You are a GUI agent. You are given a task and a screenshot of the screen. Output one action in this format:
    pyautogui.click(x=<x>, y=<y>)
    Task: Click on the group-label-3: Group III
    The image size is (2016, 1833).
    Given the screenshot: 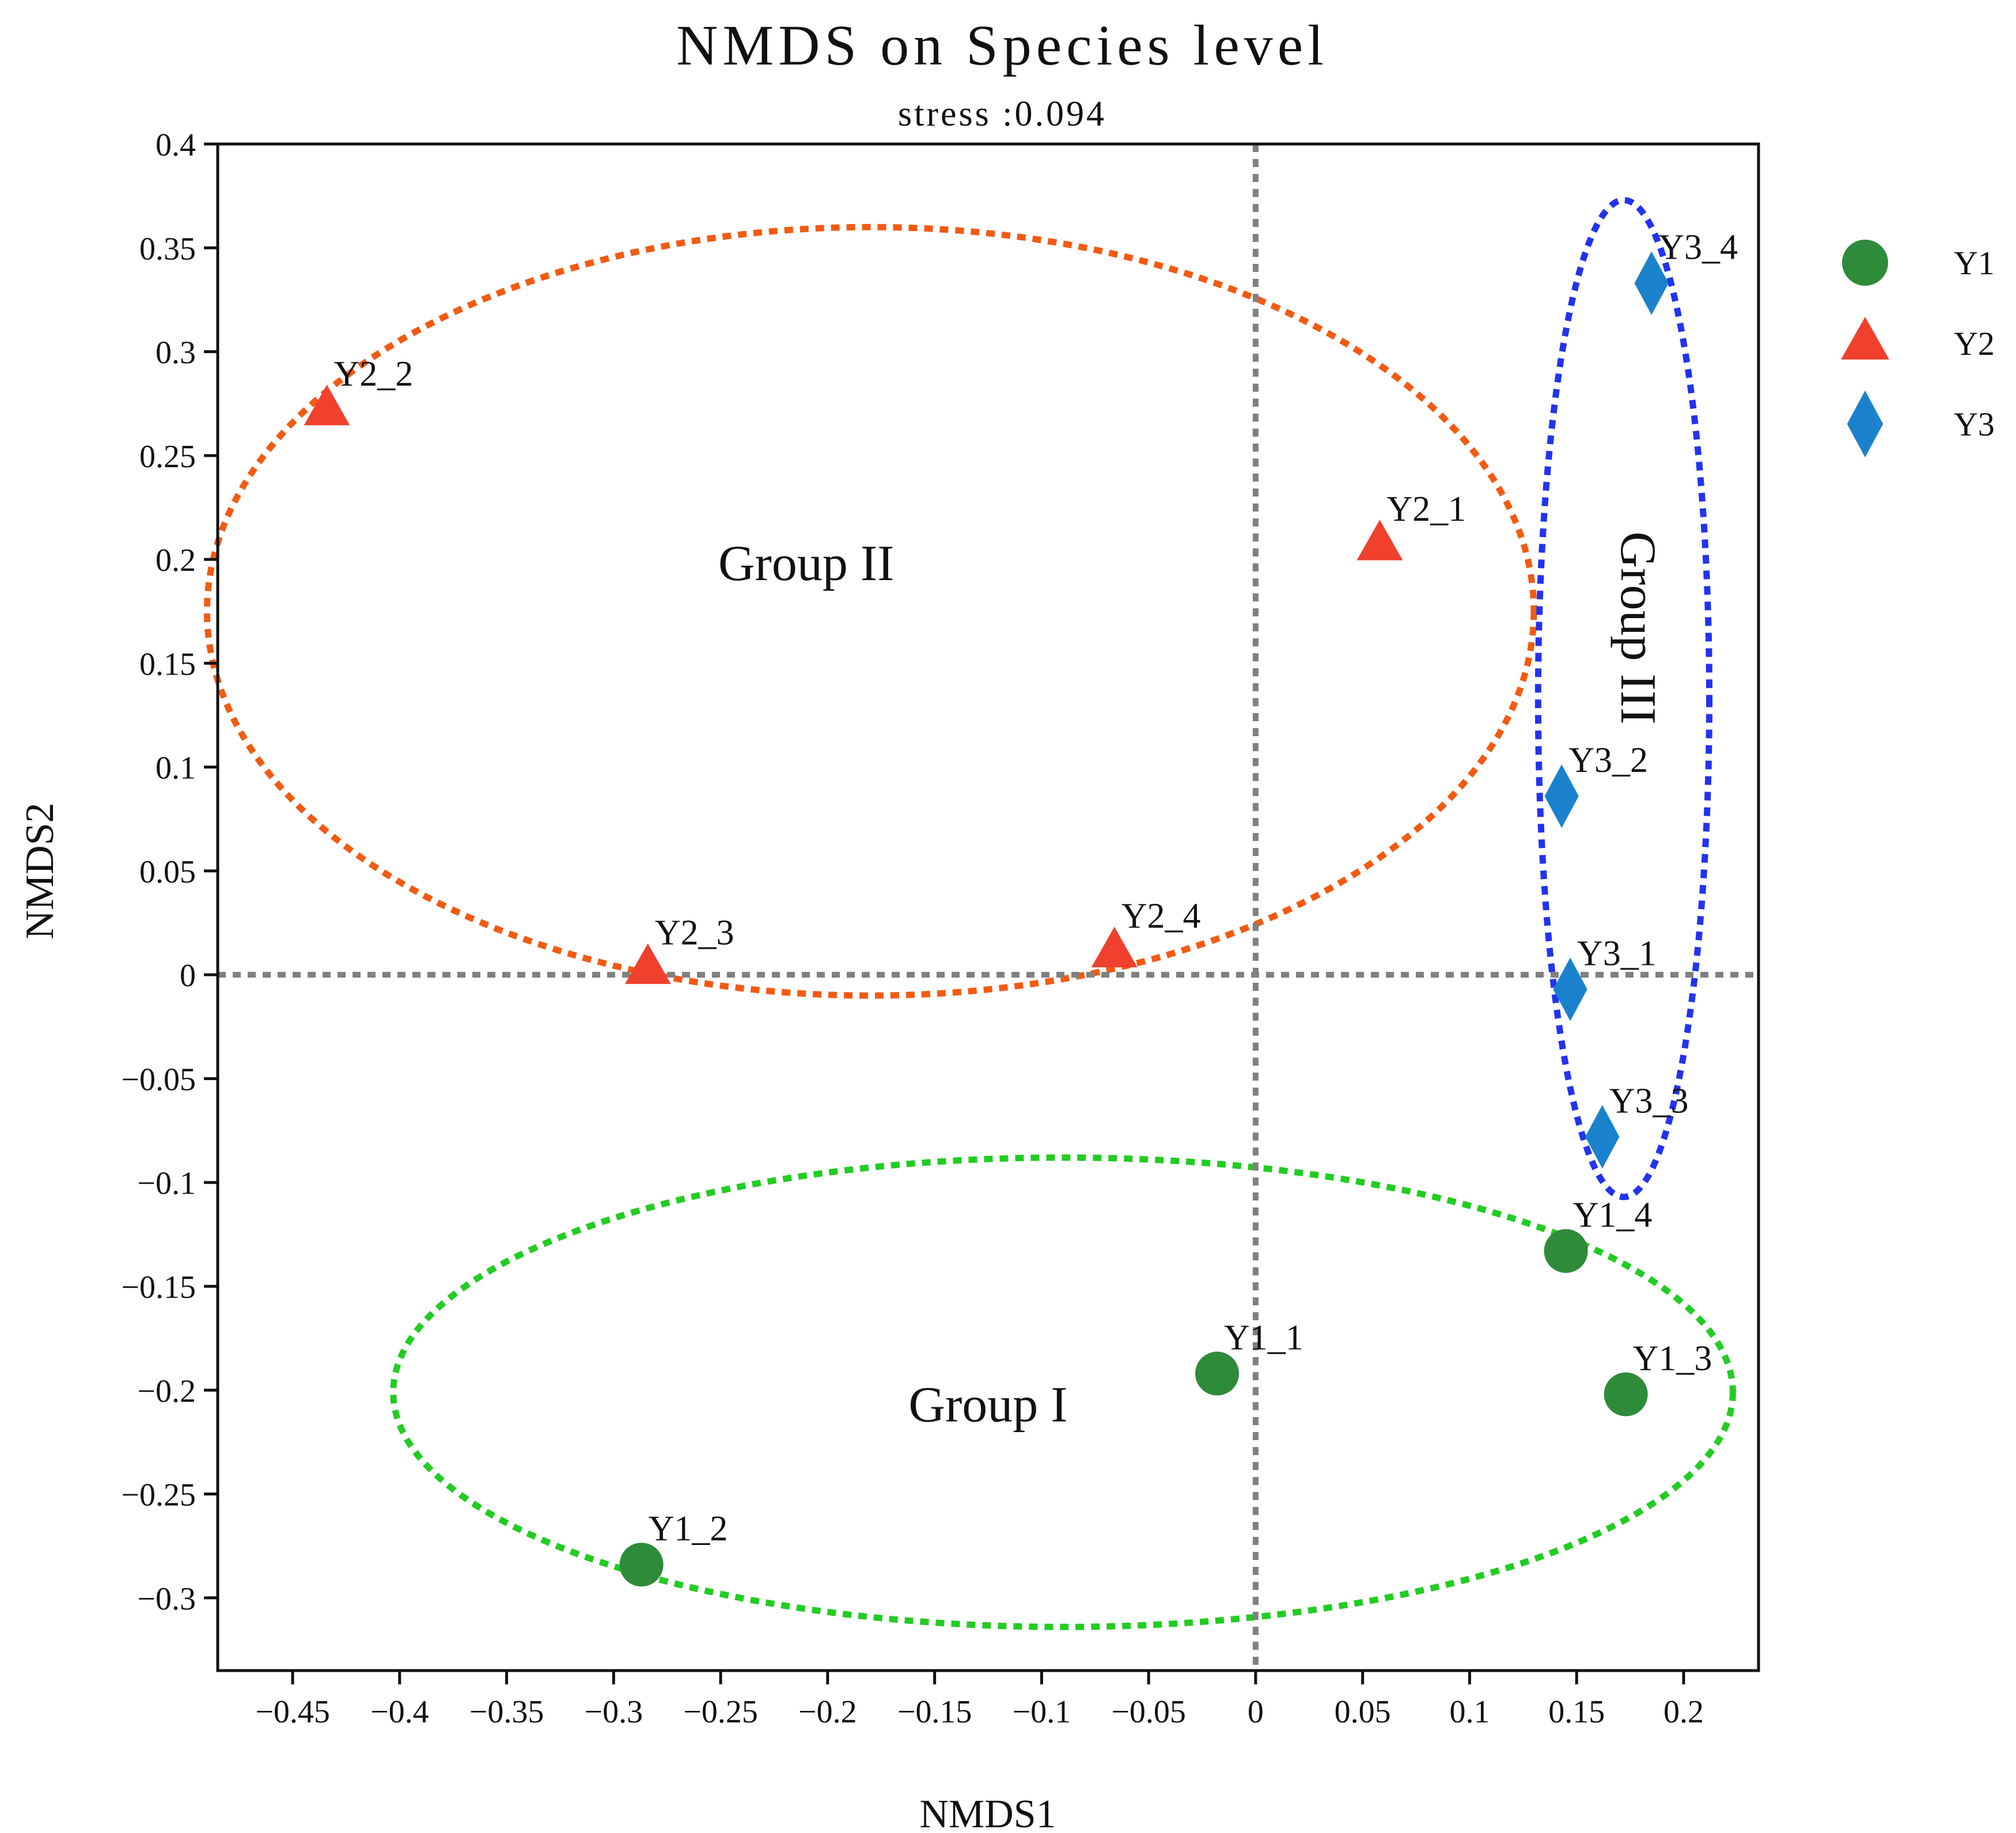 What is the action you would take?
    pyautogui.click(x=1638, y=628)
    